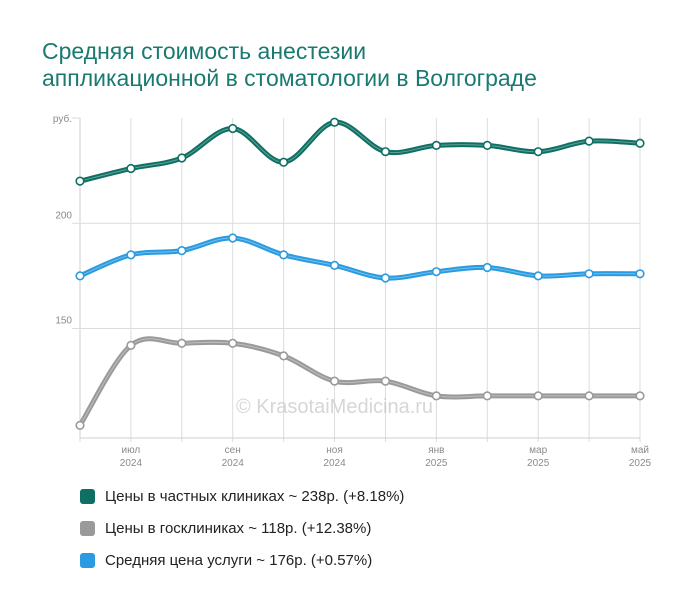 The image size is (700, 616). I want to click on legend-item-private: Цены в частных клиниках ~ 238р. (+8.18%), so click(242, 496).